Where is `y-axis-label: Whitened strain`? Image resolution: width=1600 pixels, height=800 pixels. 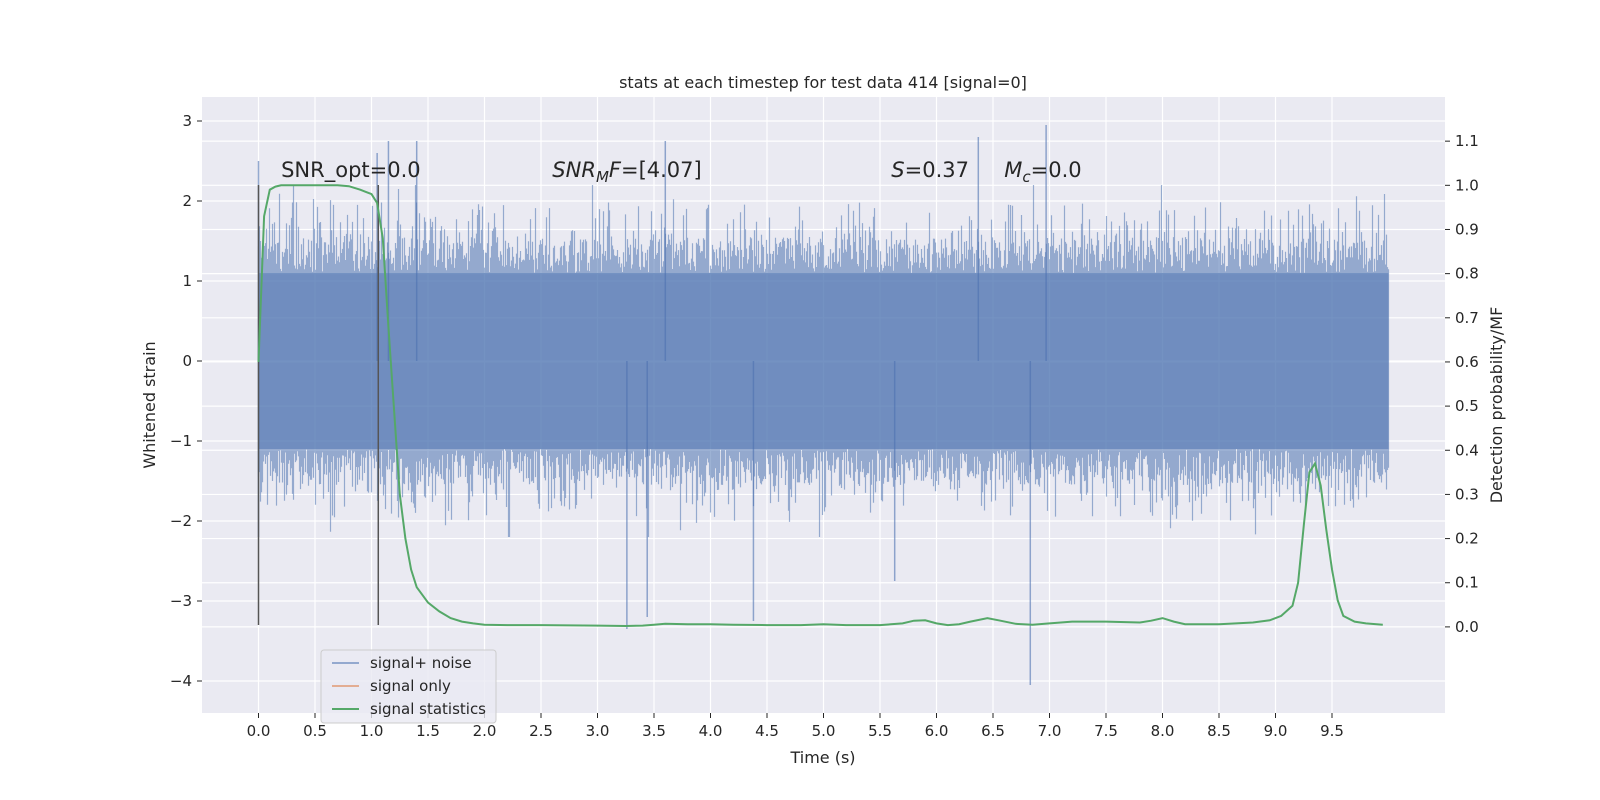 y-axis-label: Whitened strain is located at coordinates (149, 404).